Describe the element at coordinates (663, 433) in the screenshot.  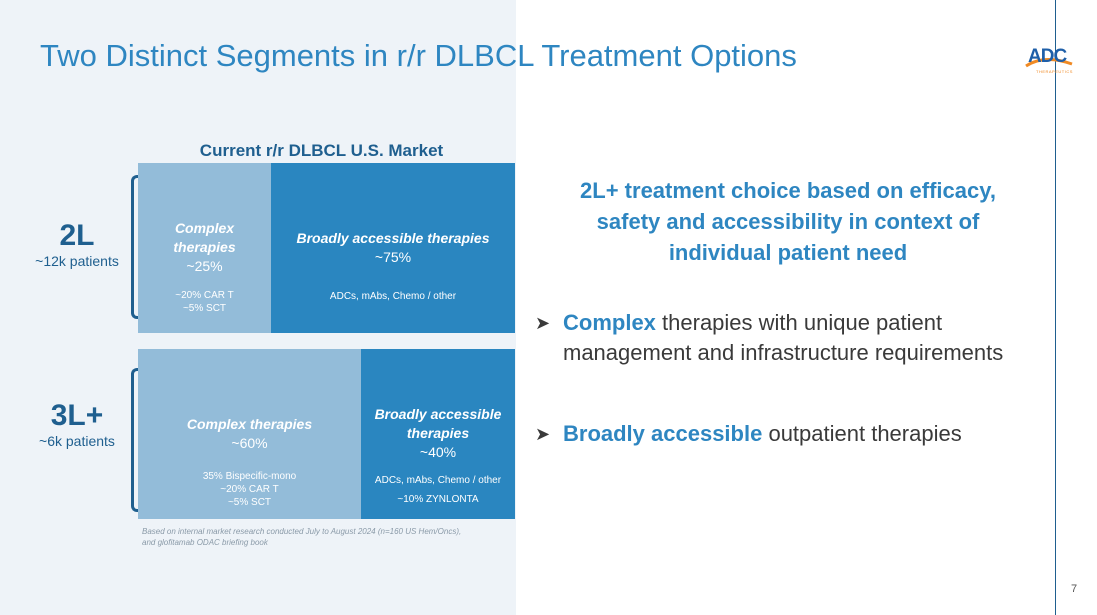
I see `bullet-highlight: Broadly accessible` at that location.